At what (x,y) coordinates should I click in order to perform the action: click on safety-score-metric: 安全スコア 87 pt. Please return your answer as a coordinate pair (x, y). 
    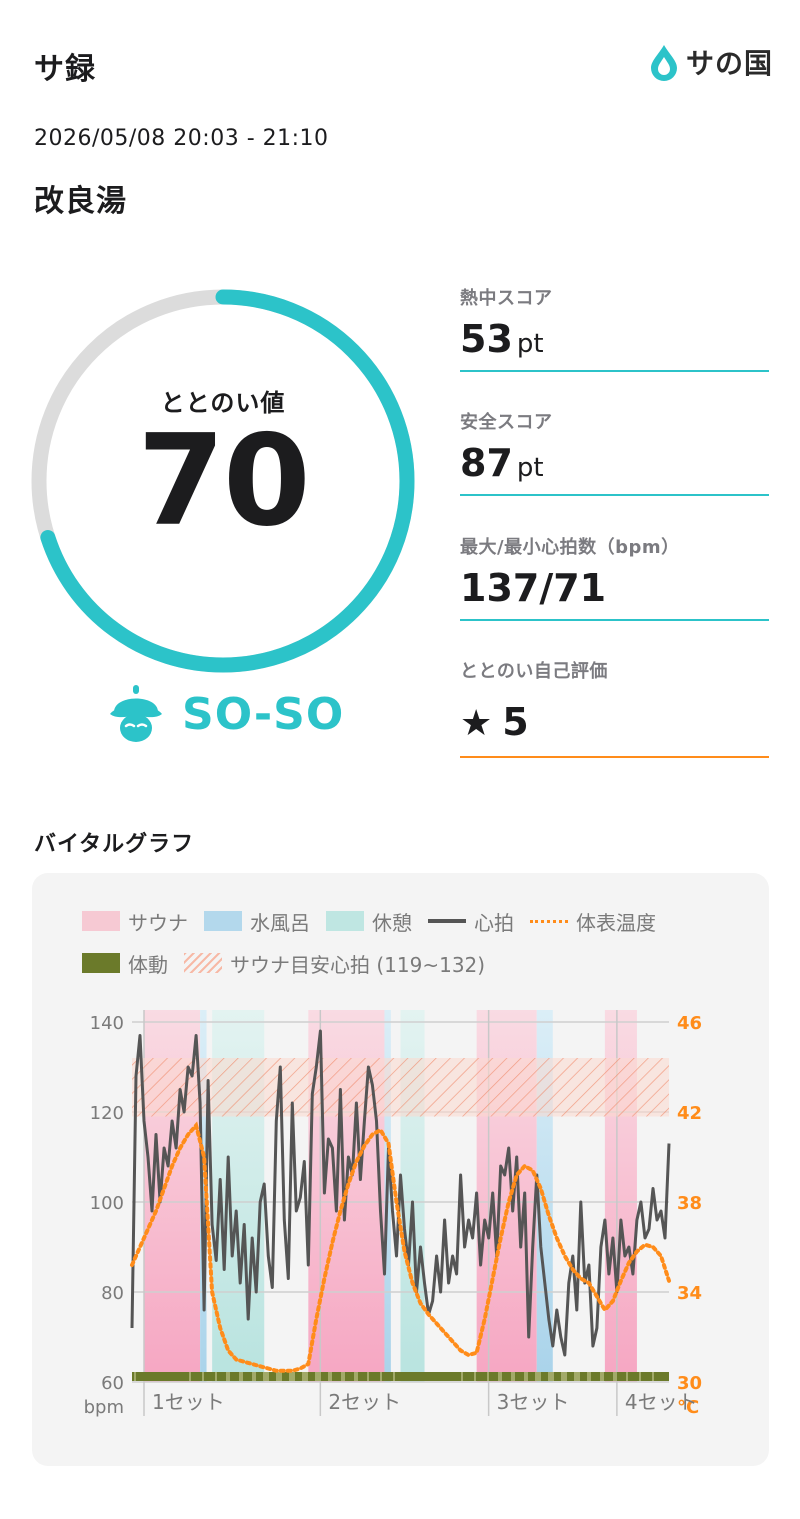
    Looking at the image, I should click on (614, 452).